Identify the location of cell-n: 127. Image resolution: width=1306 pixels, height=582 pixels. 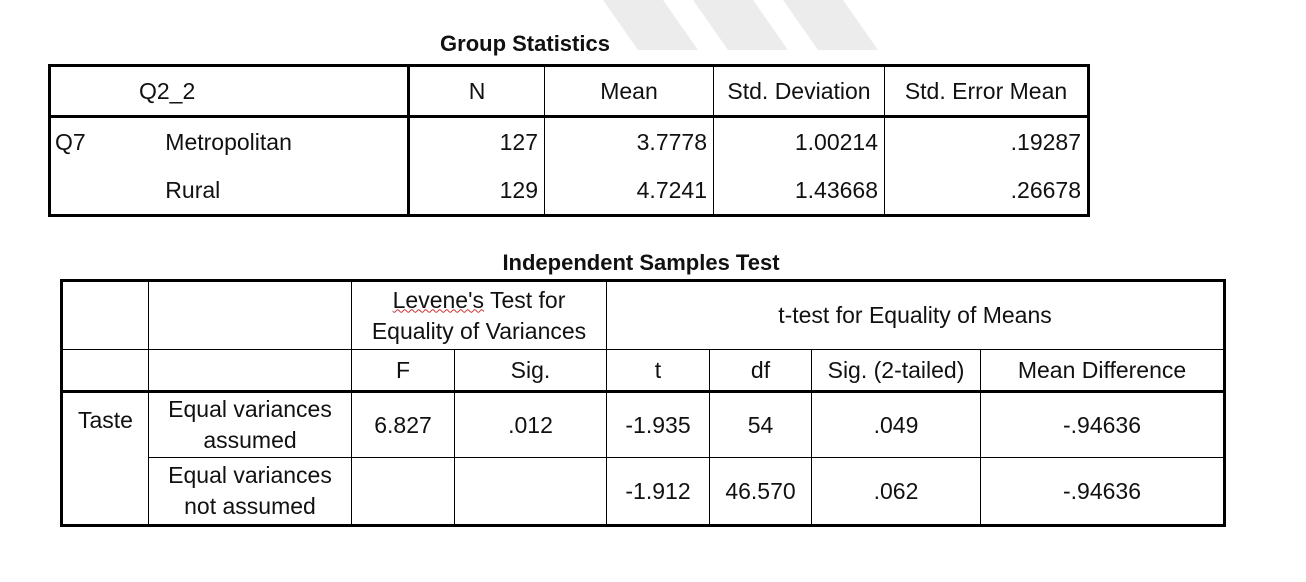
(476, 141).